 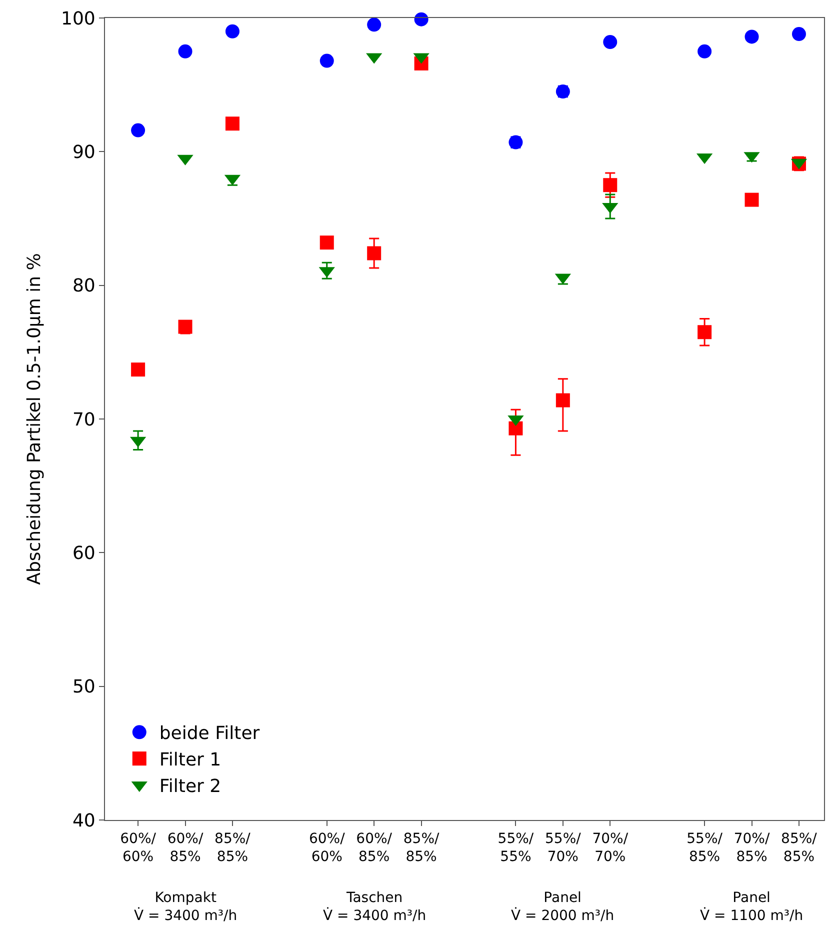 I want to click on x-tick-label: 70%/ 70%, so click(x=610, y=847).